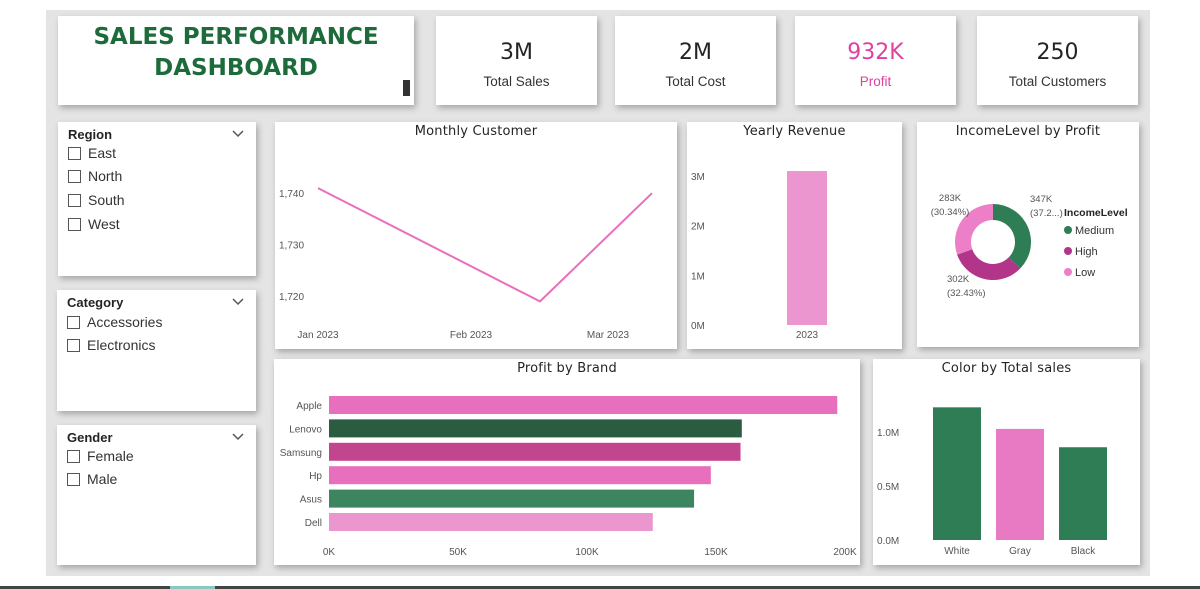 The image size is (1200, 589). What do you see at coordinates (305, 429) in the screenshot?
I see `y-tick-label: Lenovo` at bounding box center [305, 429].